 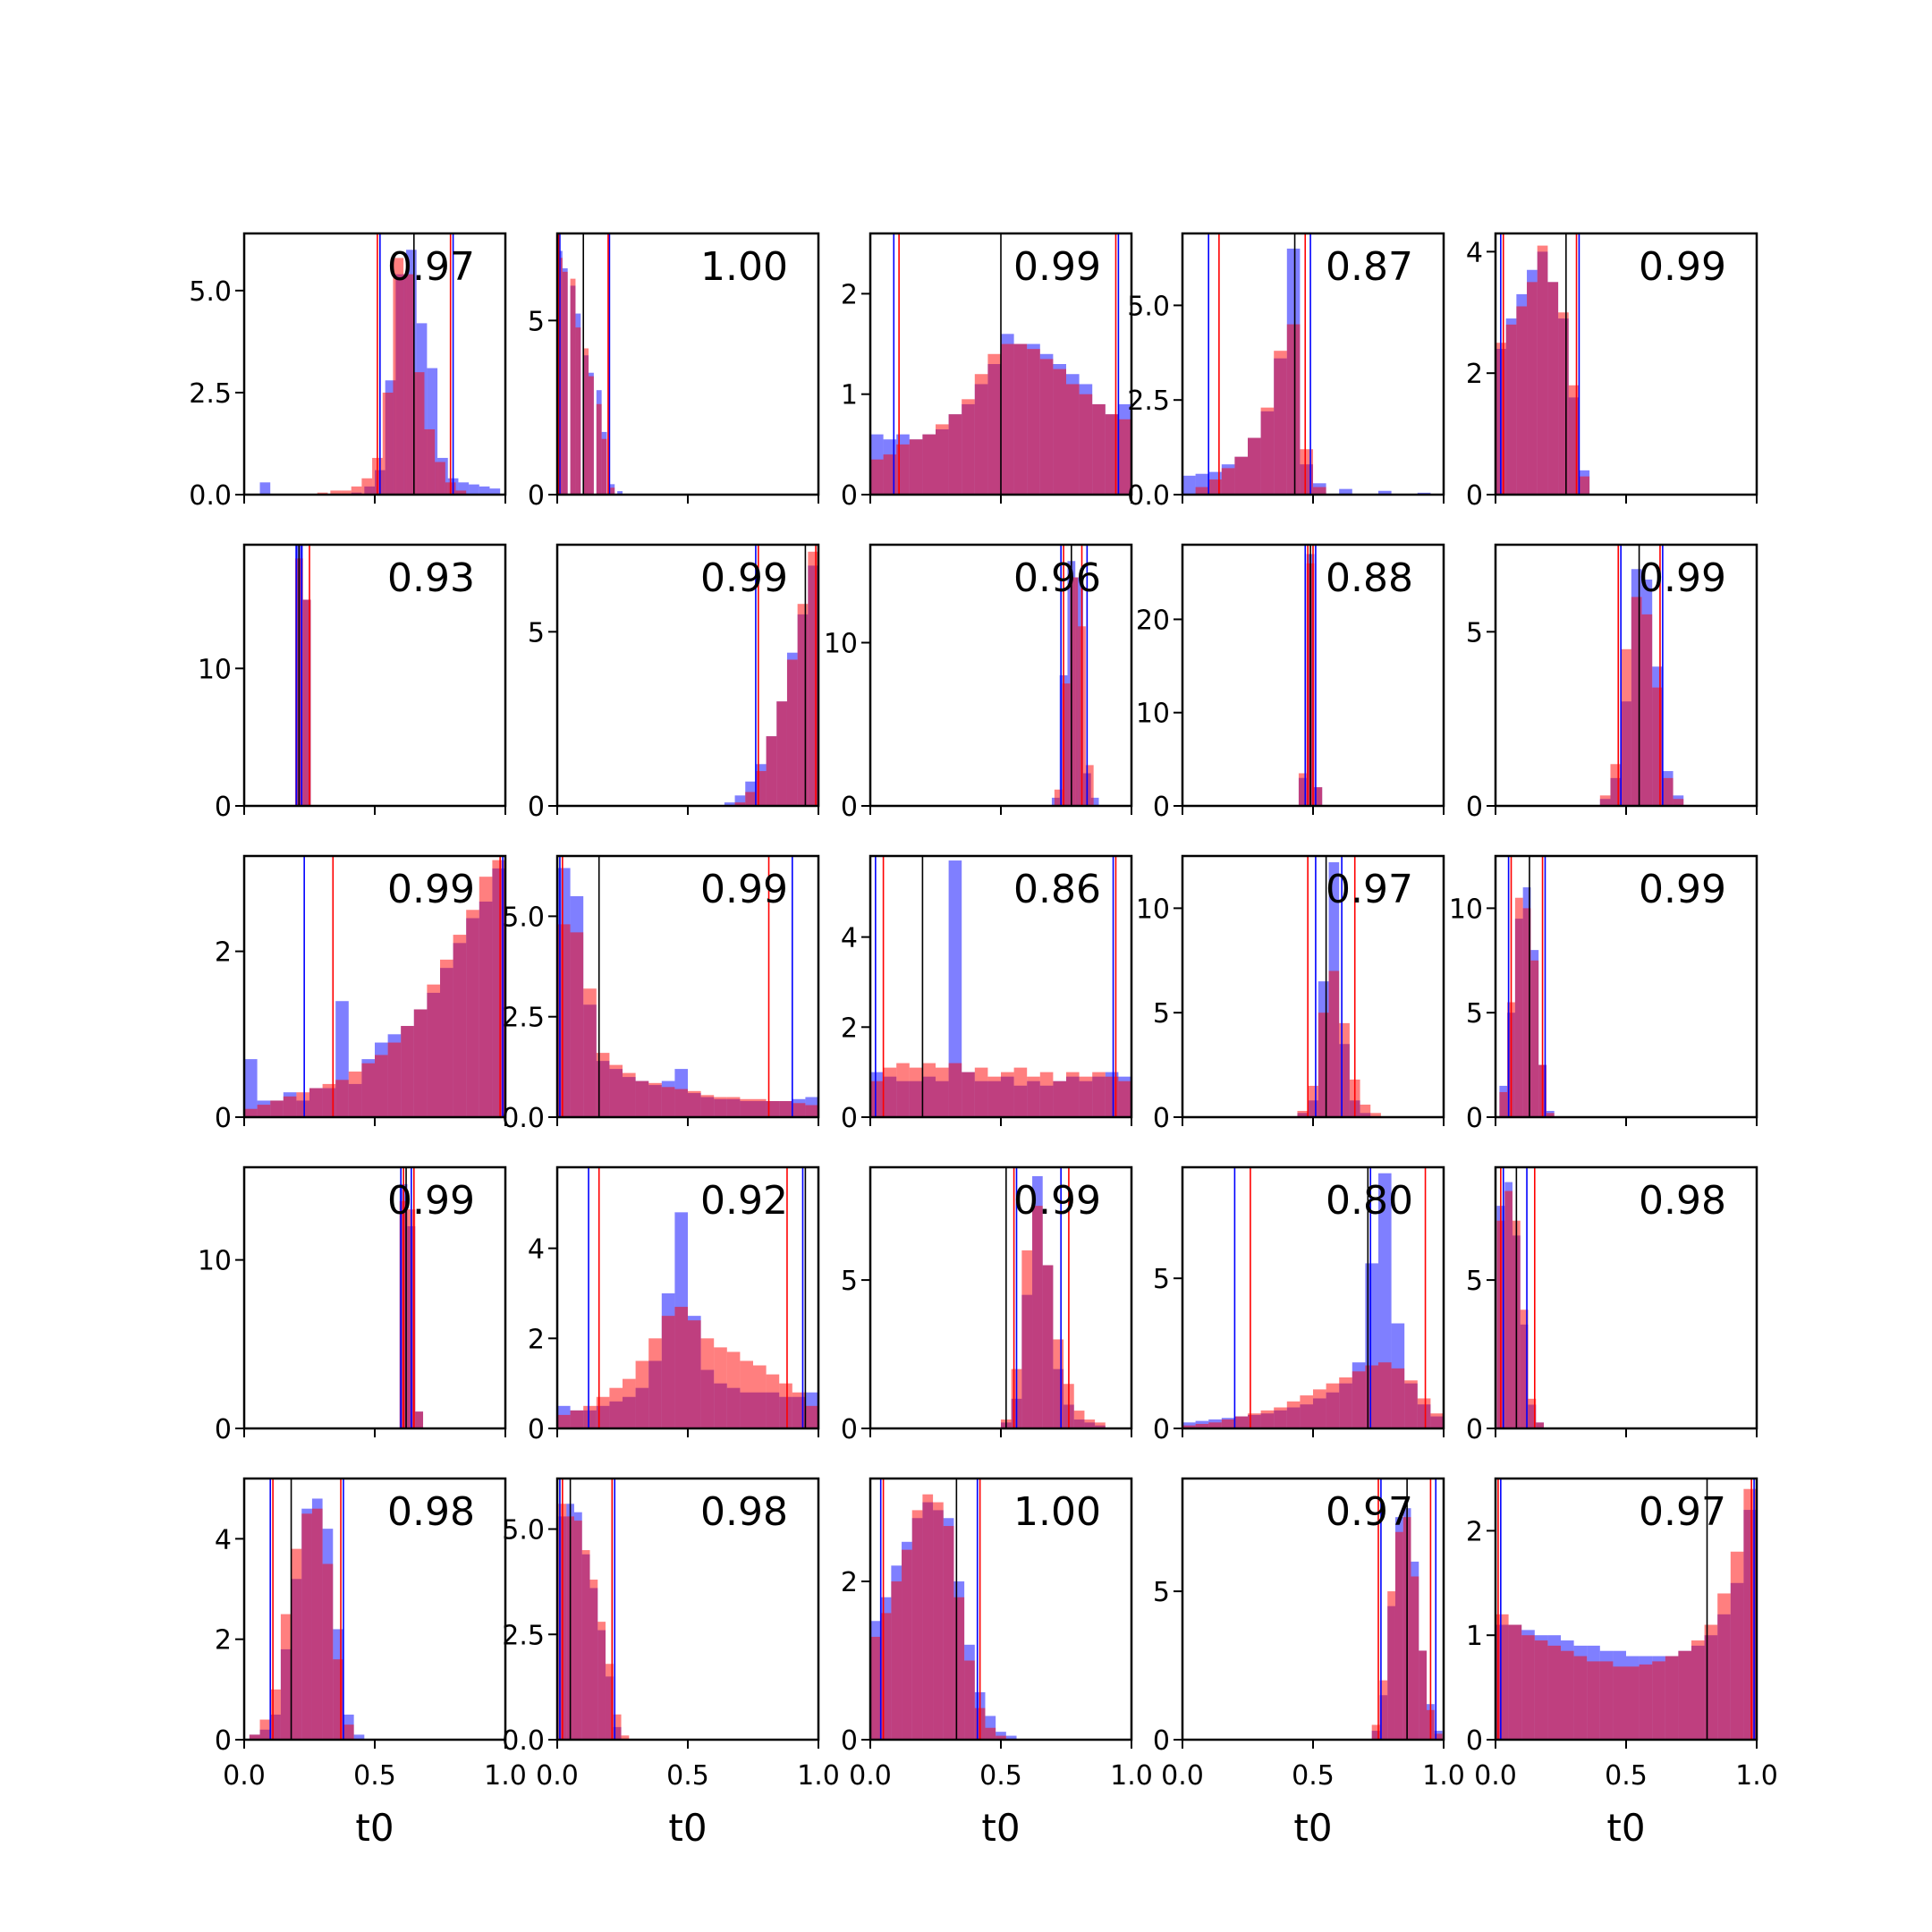 I want to click on panel-r5c3: 1.00 0 2 0.0 0.5 1.0 t0, so click(x=997, y=1663).